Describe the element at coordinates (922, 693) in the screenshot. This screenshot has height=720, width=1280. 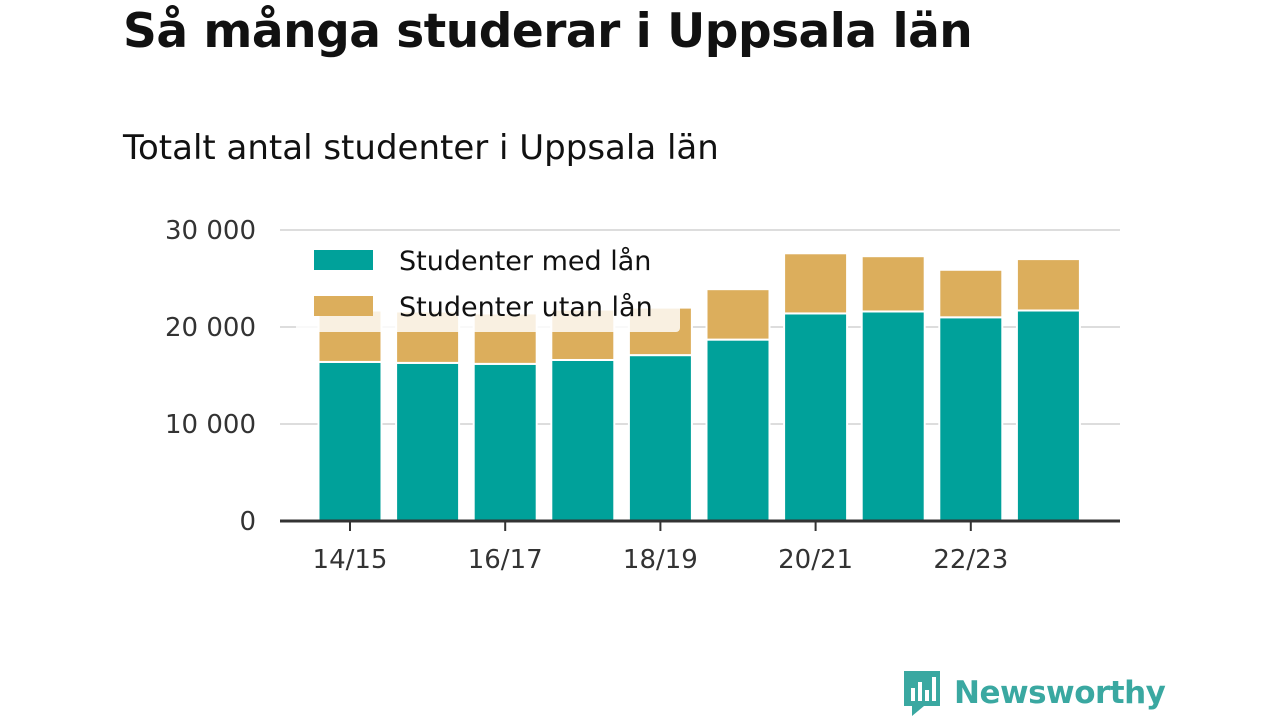
I see `newsworthy-logo-icon` at that location.